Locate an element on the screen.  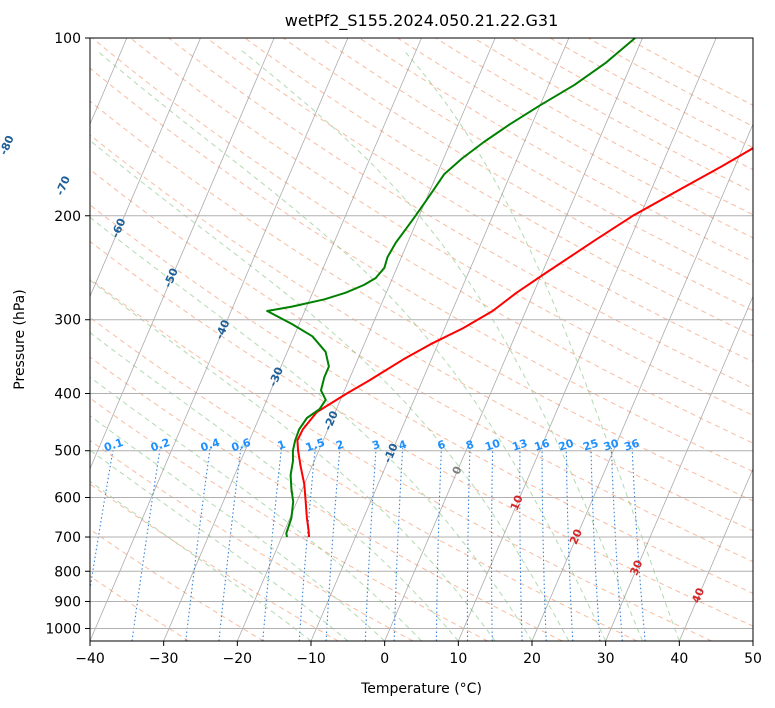
mixing-ratio-label: 0.4 is located at coordinates (210, 445).